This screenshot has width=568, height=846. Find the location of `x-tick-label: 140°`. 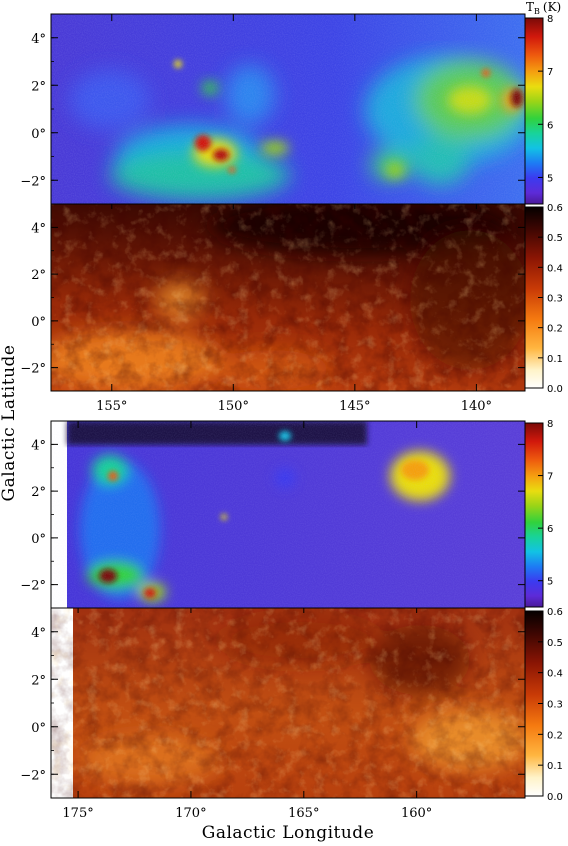

x-tick-label: 140° is located at coordinates (476, 406).